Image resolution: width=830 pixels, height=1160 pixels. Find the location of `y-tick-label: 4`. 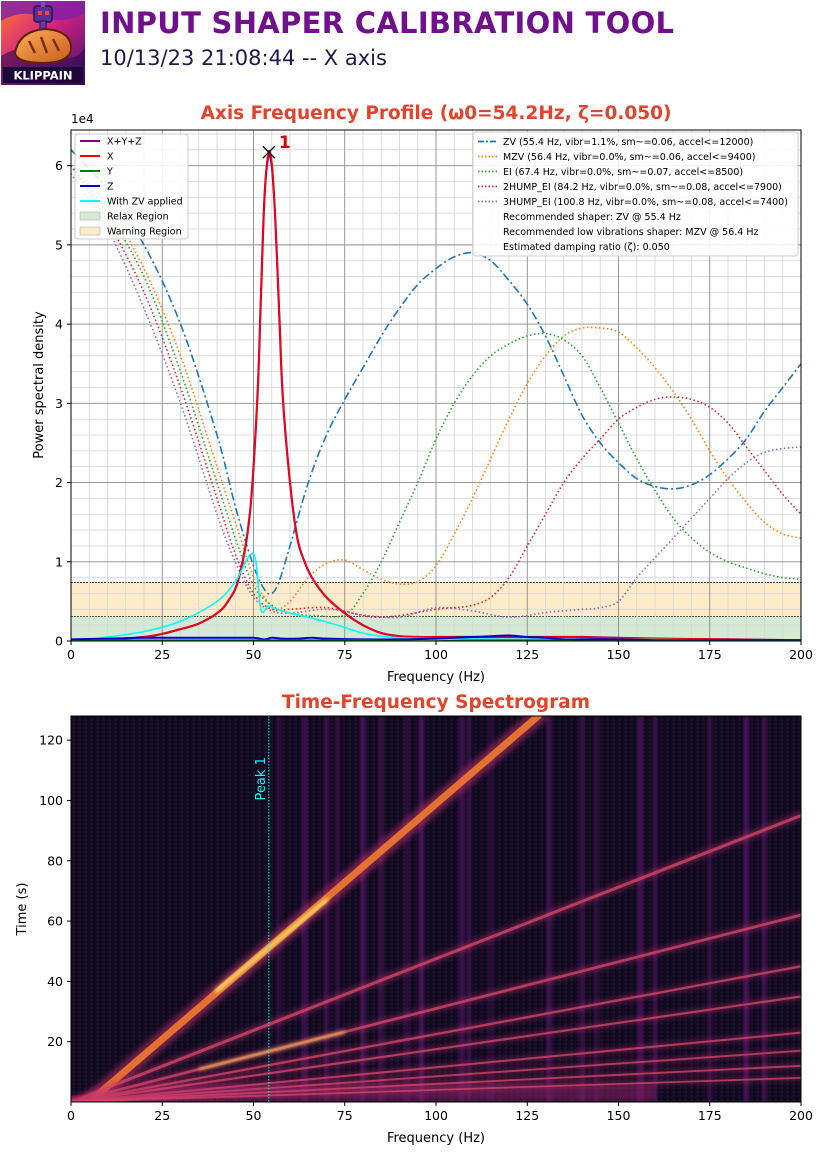

y-tick-label: 4 is located at coordinates (59, 324).